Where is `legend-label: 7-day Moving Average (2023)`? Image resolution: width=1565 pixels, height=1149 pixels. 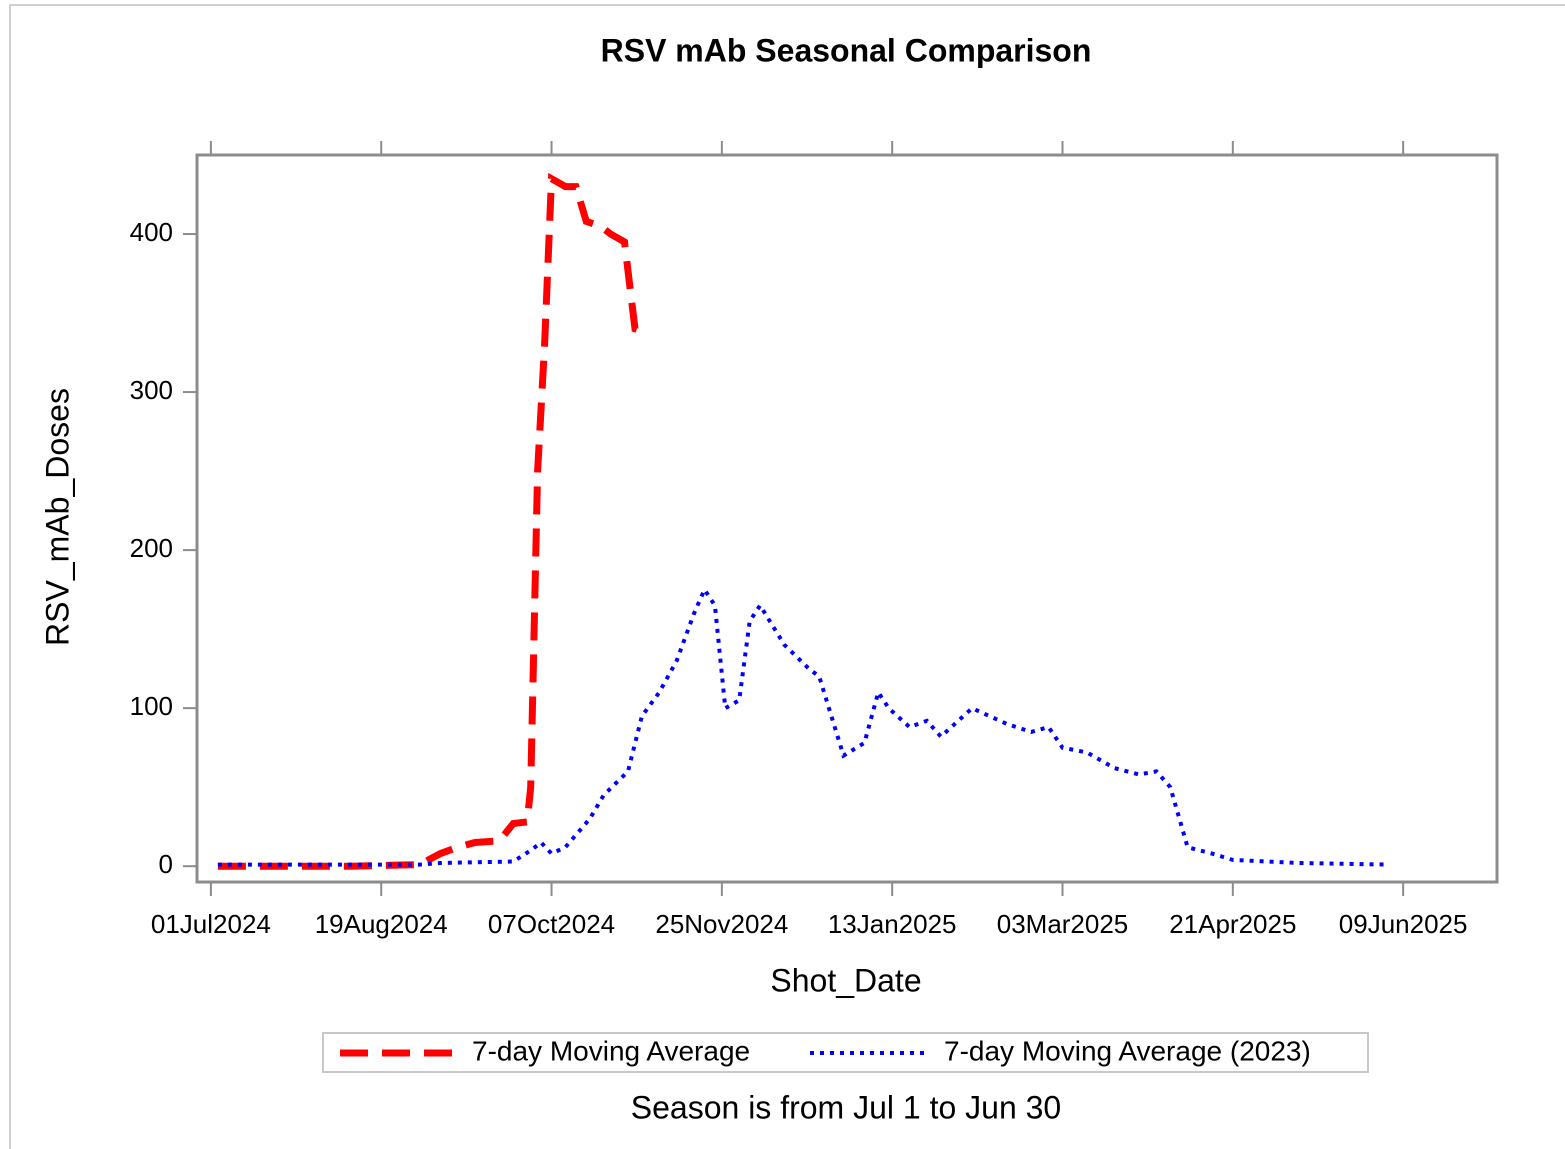
legend-label: 7-day Moving Average (2023) is located at coordinates (1127, 1050).